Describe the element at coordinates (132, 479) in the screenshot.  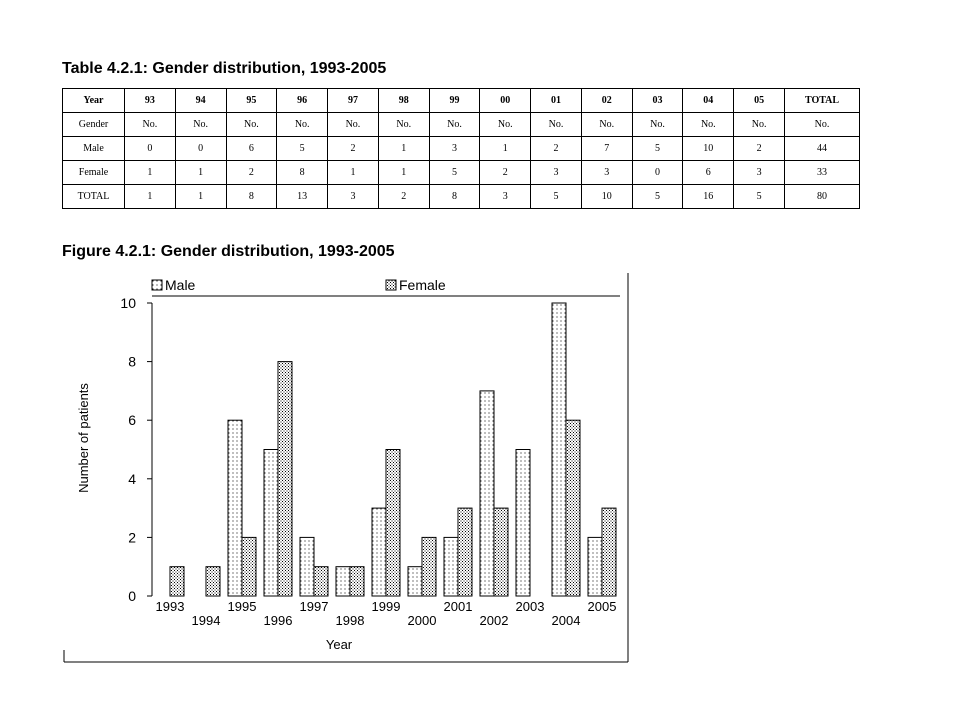
I see `y-tick-label: 4` at that location.